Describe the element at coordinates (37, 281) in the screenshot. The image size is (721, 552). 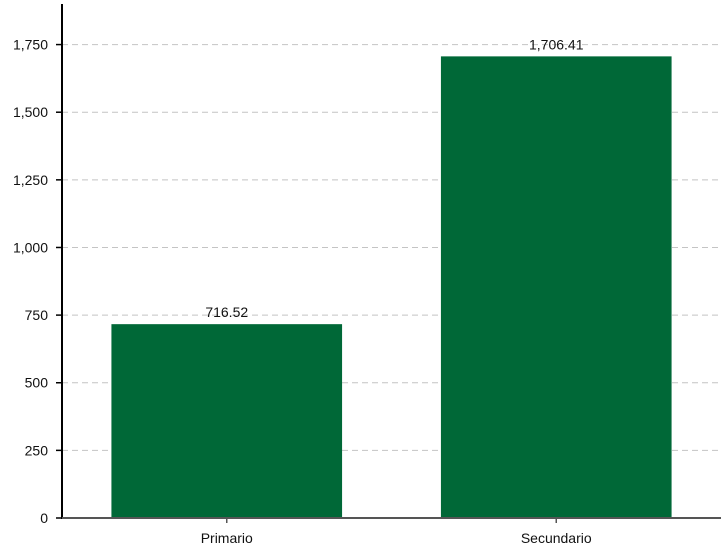
I see `y-axis-ticks: 0 250 500 750 1,000 1,250 1,500 1,750` at that location.